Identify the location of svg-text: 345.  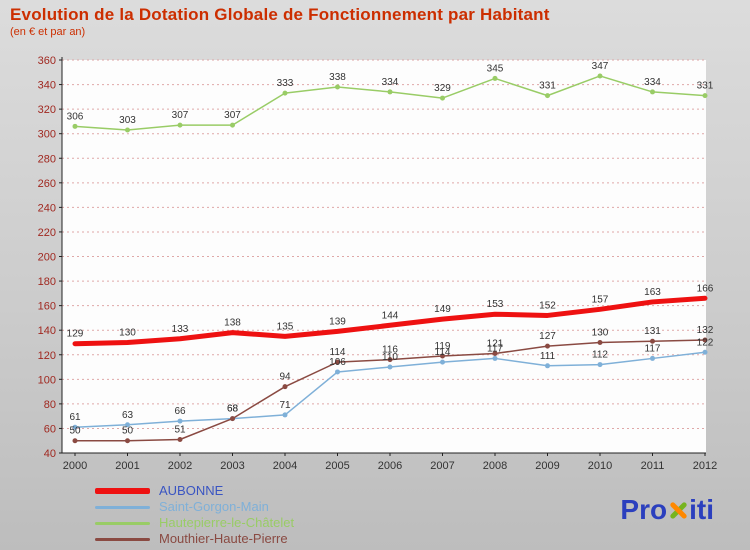
(495, 68).